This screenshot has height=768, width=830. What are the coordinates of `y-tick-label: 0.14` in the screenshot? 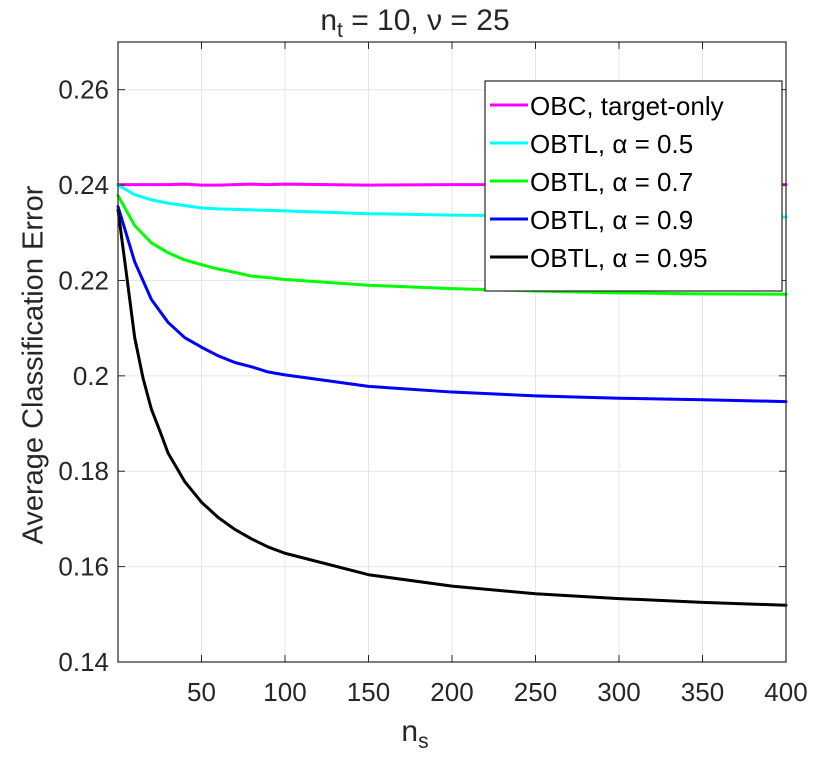 It's located at (83, 662).